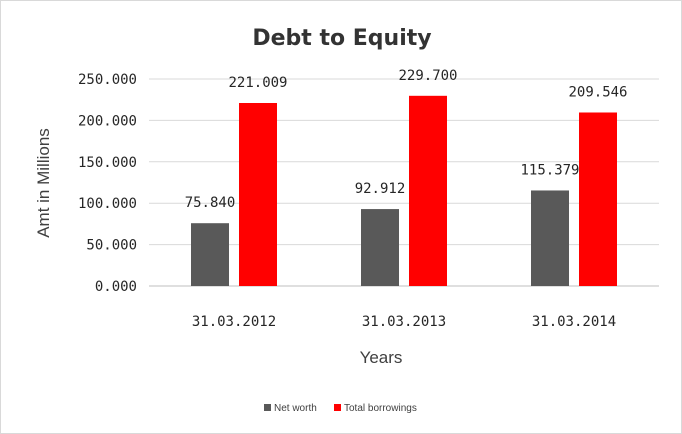  Describe the element at coordinates (574, 322) in the screenshot. I see `x-category-label: 31.03.2014` at that location.